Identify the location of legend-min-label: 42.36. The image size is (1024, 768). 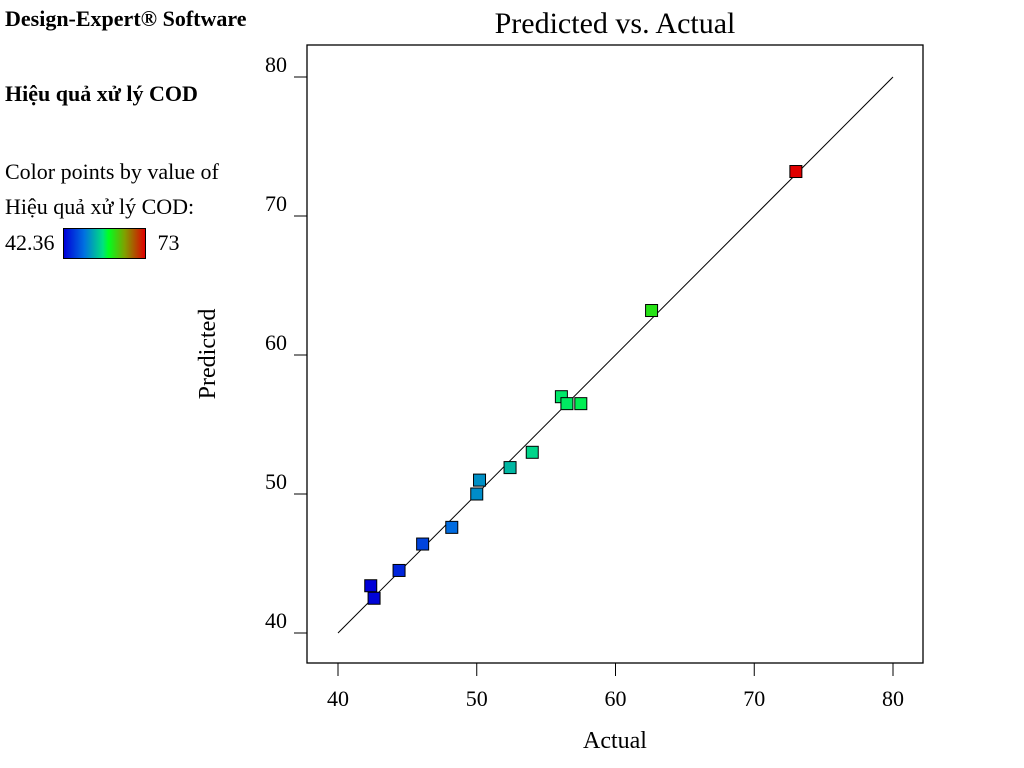
(30, 242).